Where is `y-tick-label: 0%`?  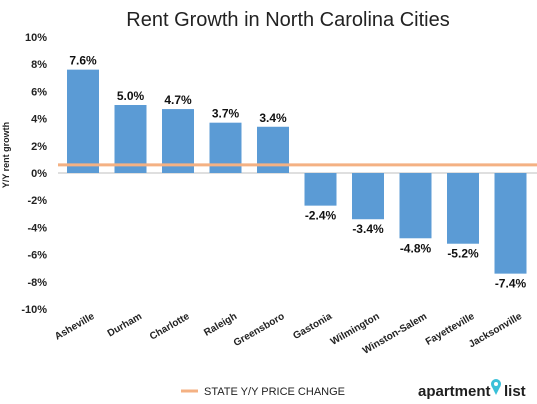
y-tick-label: 0% is located at coordinates (39, 174).